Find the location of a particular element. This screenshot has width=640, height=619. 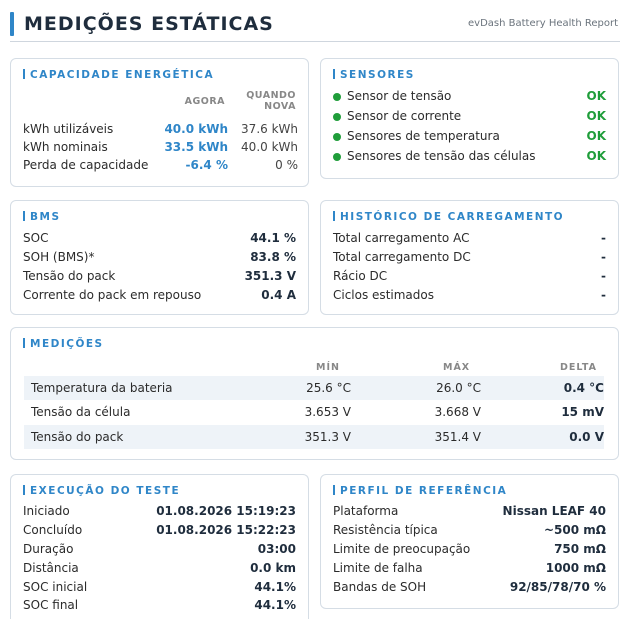

test-run-label: Distância is located at coordinates (51, 568).